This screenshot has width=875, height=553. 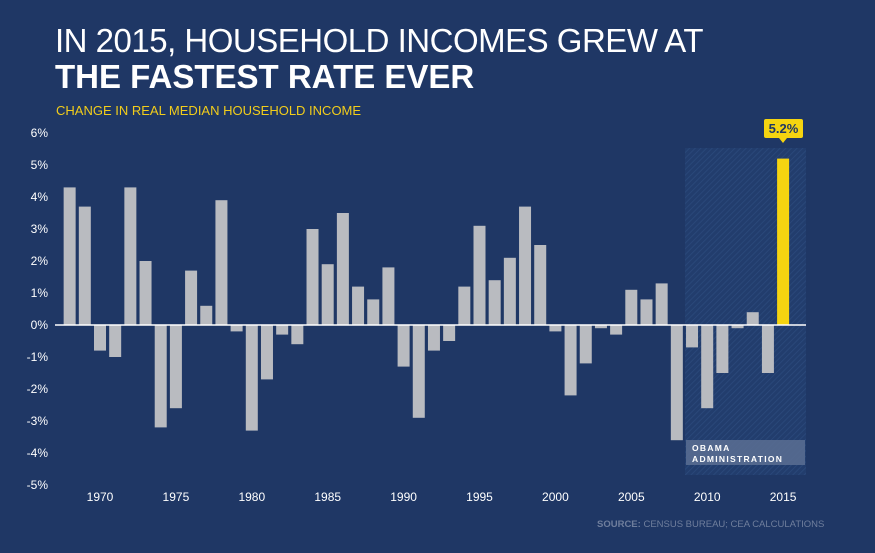 I want to click on annotation-box, so click(x=745, y=452).